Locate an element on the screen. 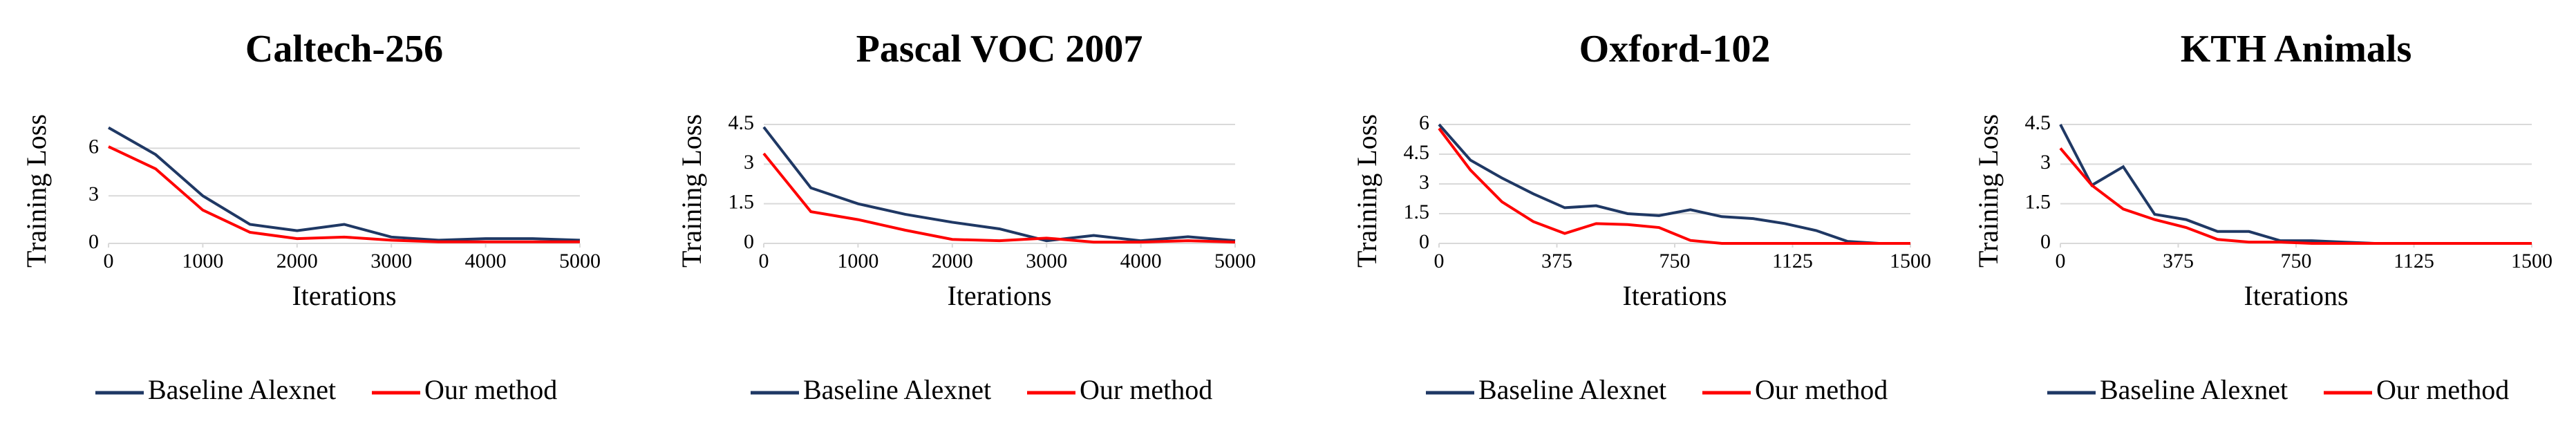 The width and height of the screenshot is (2576, 437). chart-title: Pascal VOC 2007 is located at coordinates (999, 50).